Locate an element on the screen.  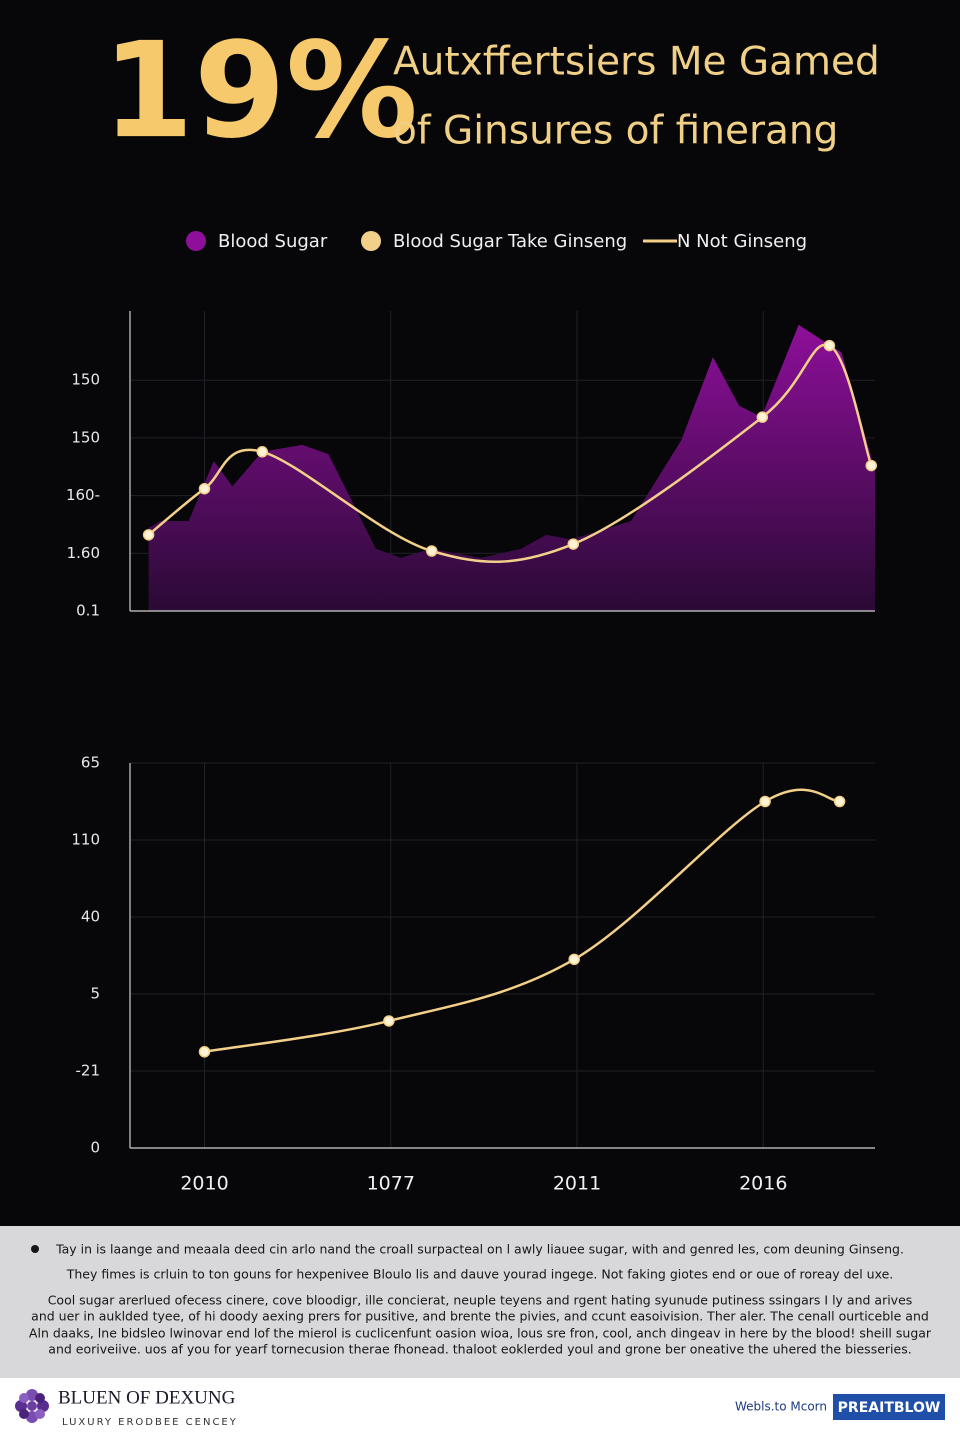
title-line: of Ginsures of finerang is located at coordinates (615, 131).